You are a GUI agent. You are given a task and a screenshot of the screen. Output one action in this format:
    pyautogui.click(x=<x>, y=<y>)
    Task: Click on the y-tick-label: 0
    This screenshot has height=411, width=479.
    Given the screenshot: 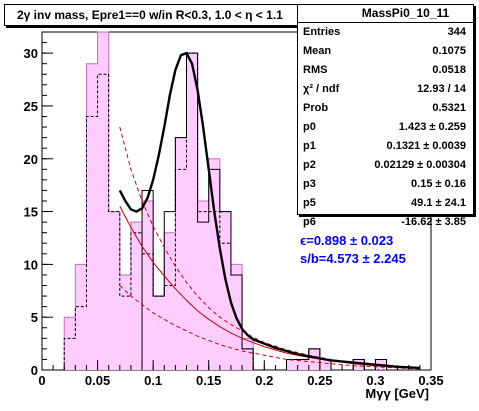 What is the action you would take?
    pyautogui.click(x=34, y=370)
    